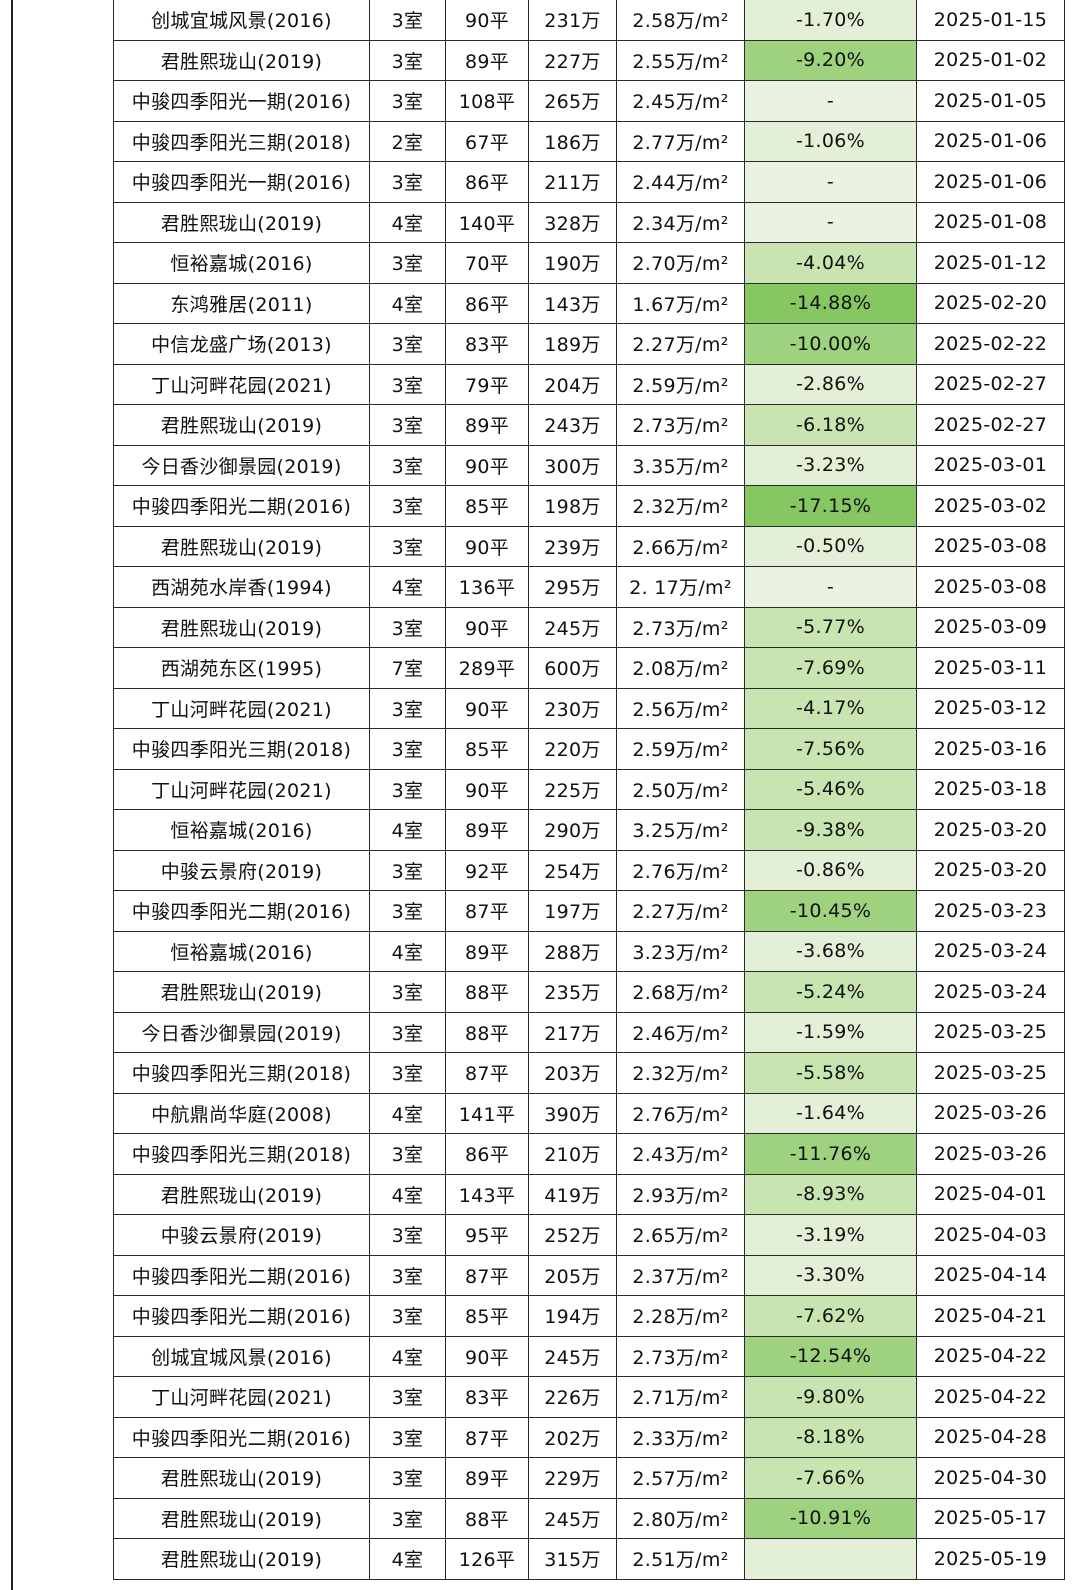 The width and height of the screenshot is (1080, 1590). Describe the element at coordinates (830, 951) in the screenshot. I see `cell-price-change: -3.68%` at that location.